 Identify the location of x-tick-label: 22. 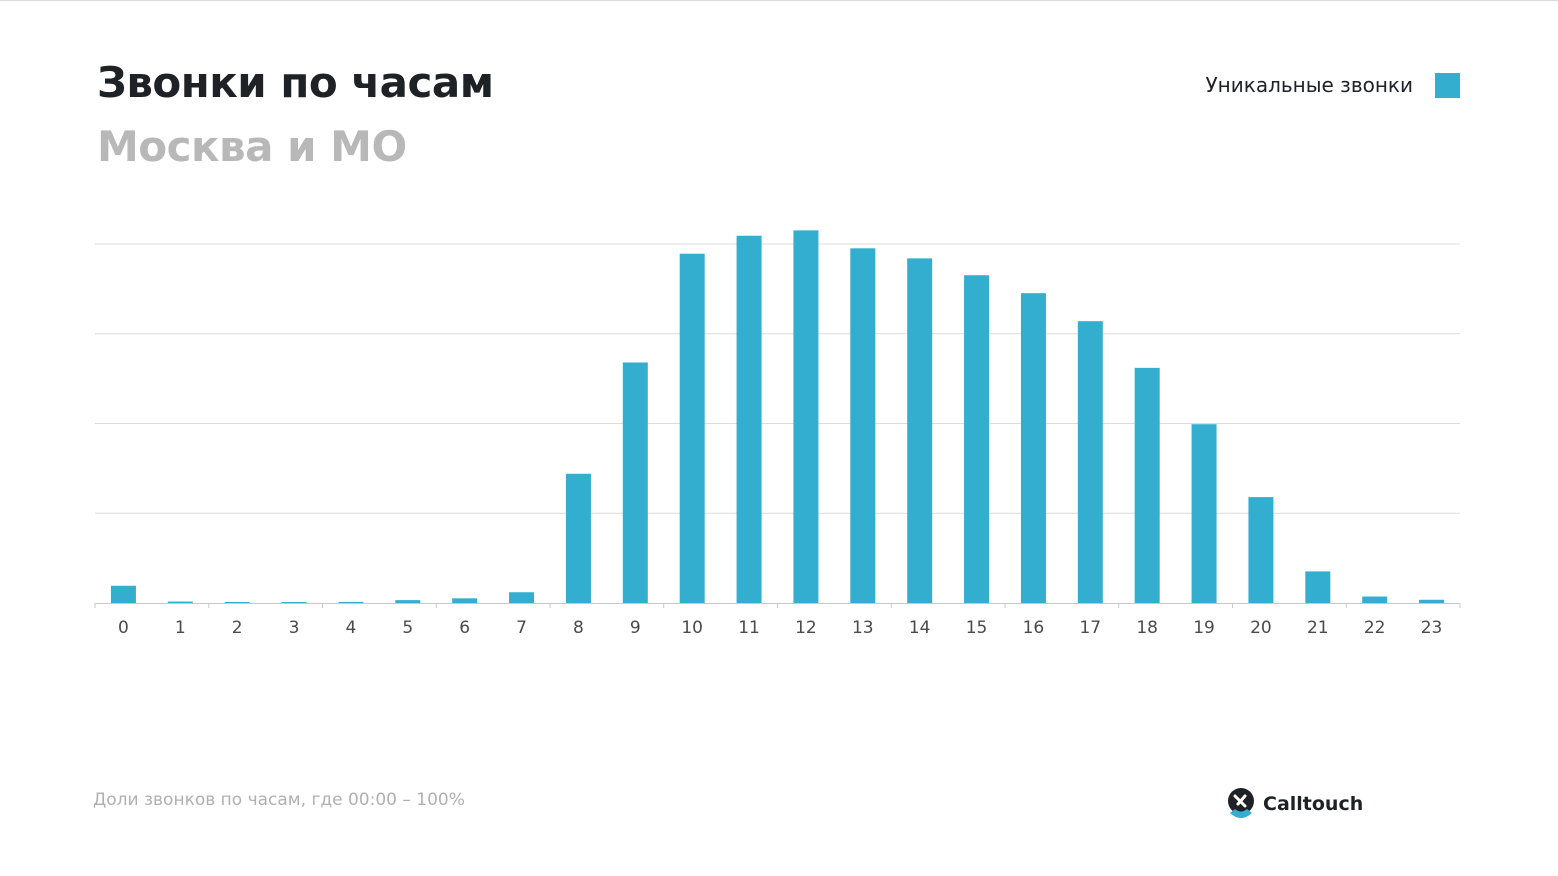
(1375, 628).